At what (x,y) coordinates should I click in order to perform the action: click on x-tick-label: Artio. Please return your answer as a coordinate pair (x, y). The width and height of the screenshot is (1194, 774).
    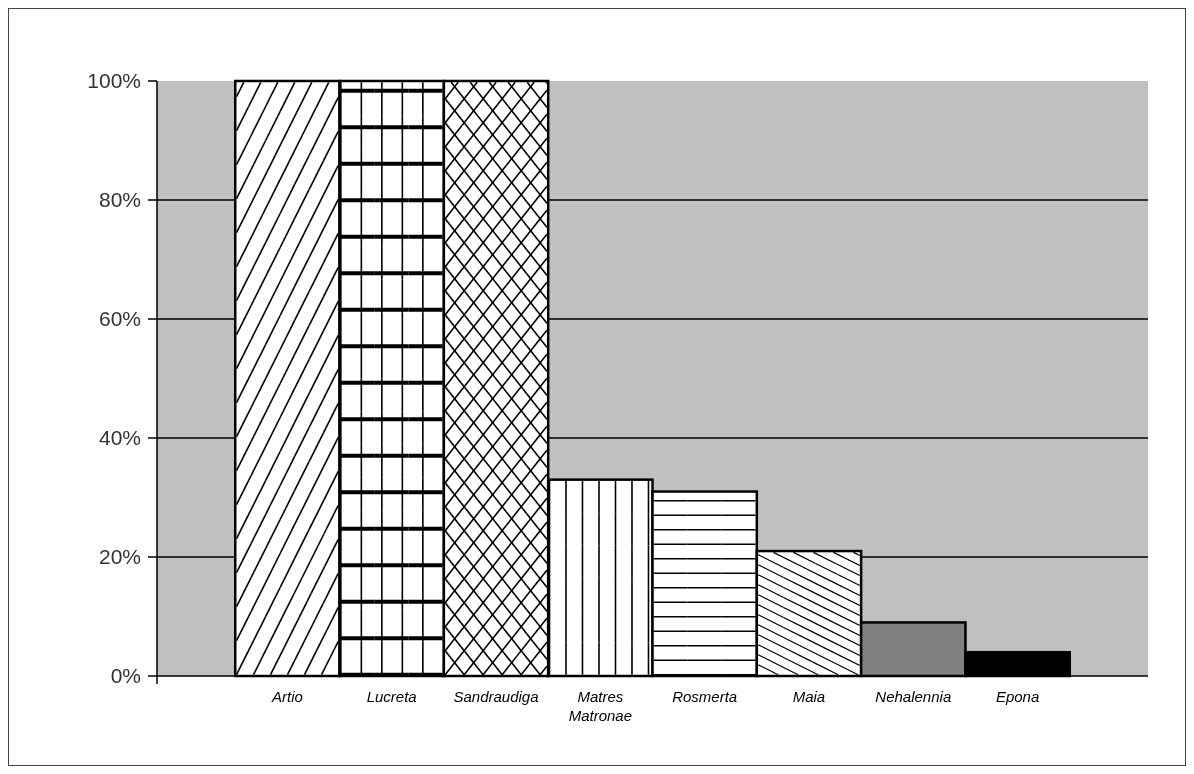
    Looking at the image, I should click on (286, 696).